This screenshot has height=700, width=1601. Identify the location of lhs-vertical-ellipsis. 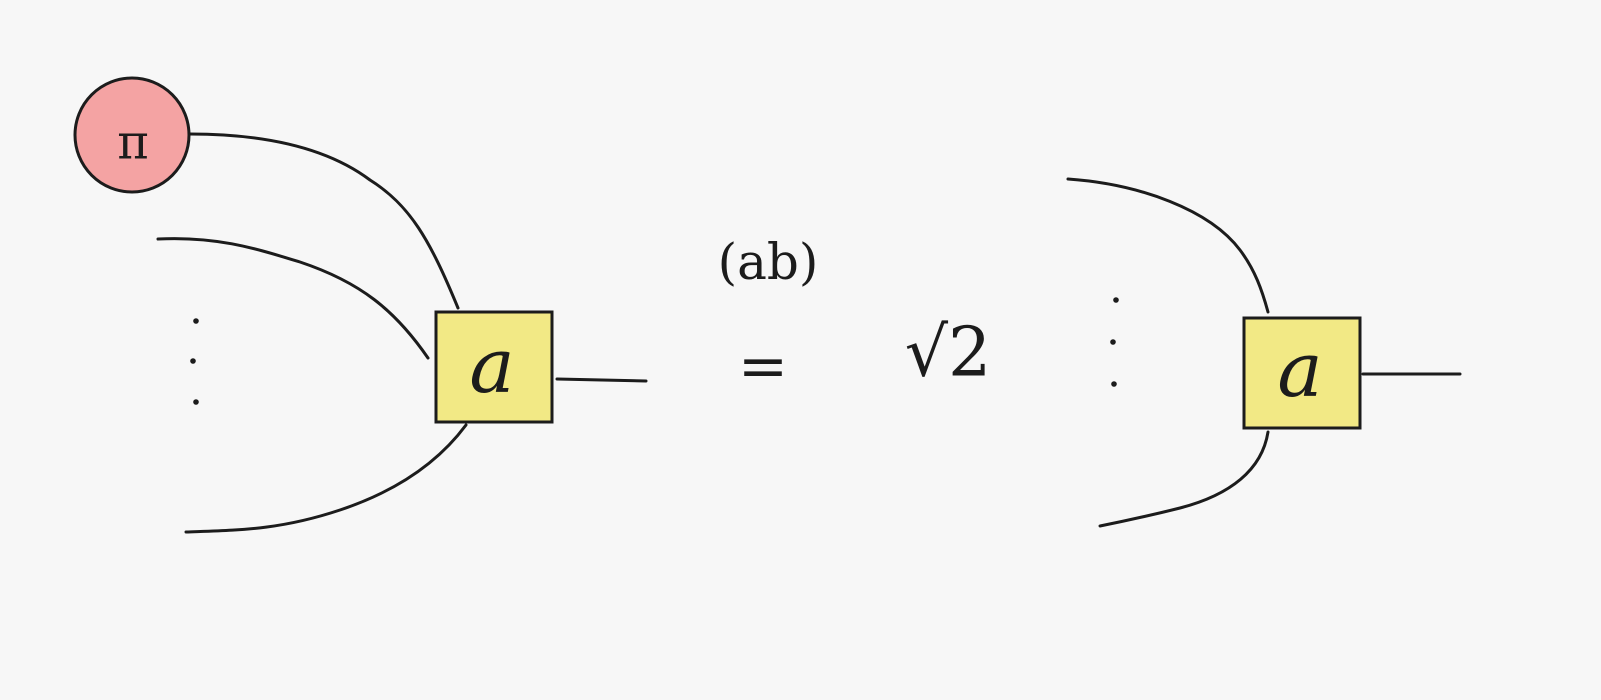
(194, 361).